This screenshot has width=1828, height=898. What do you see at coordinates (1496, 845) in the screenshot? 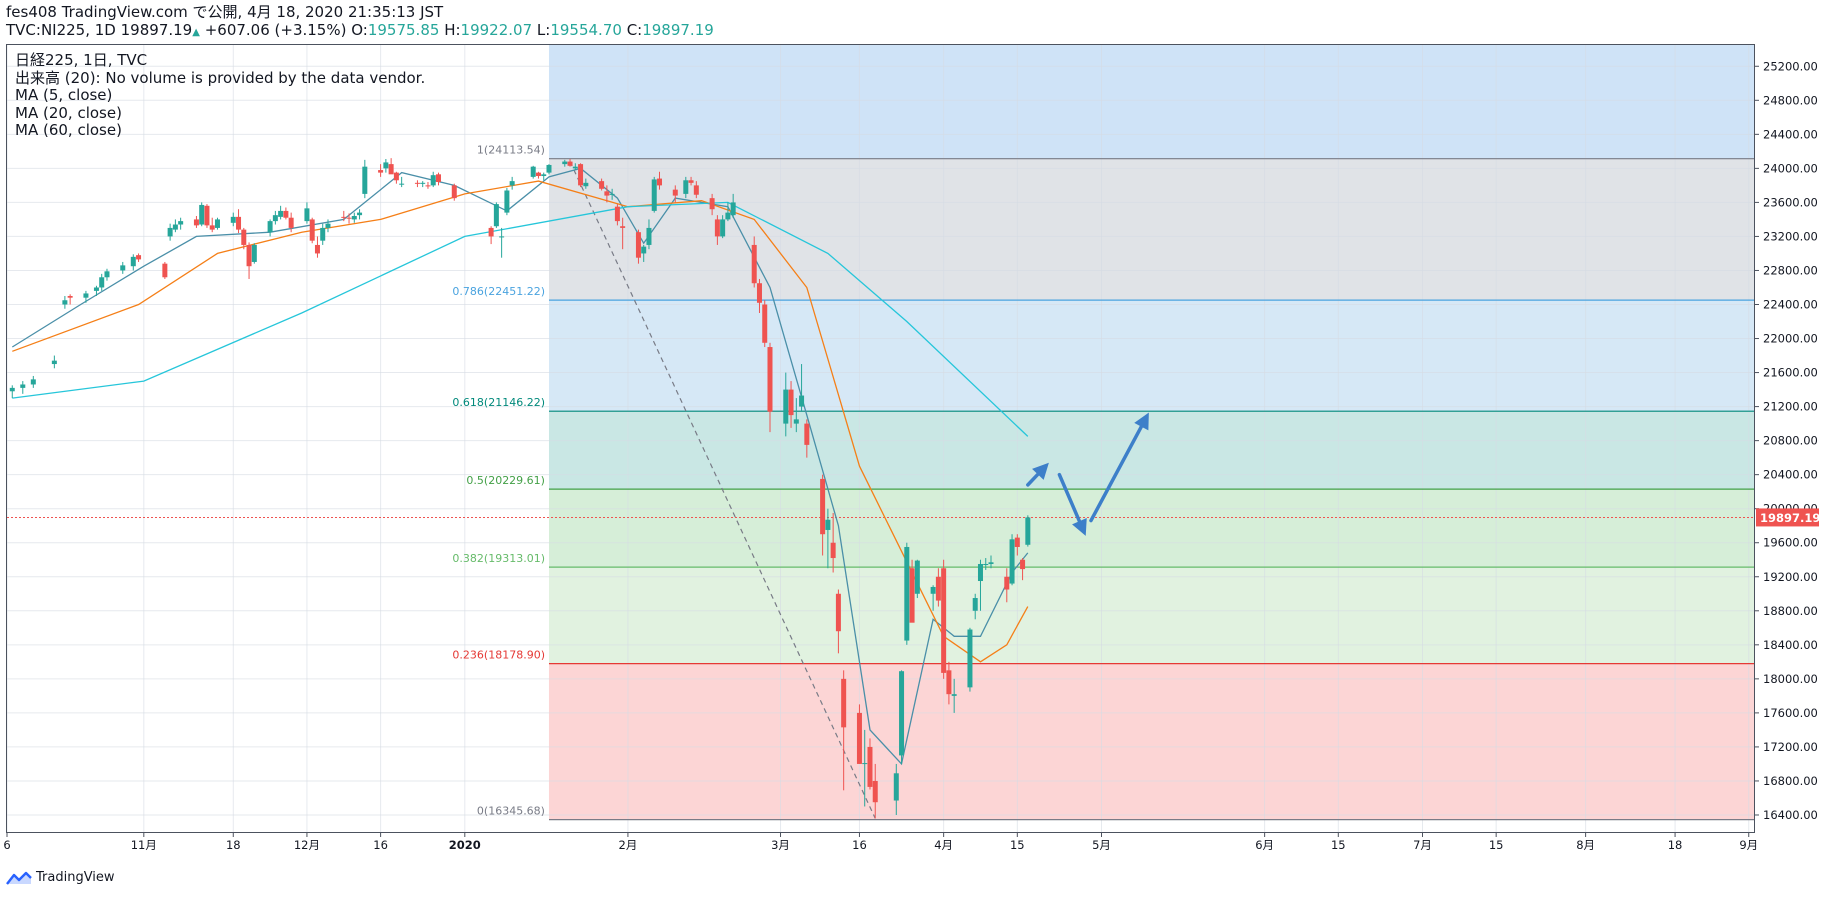
I see `time-tick-label: 15` at bounding box center [1496, 845].